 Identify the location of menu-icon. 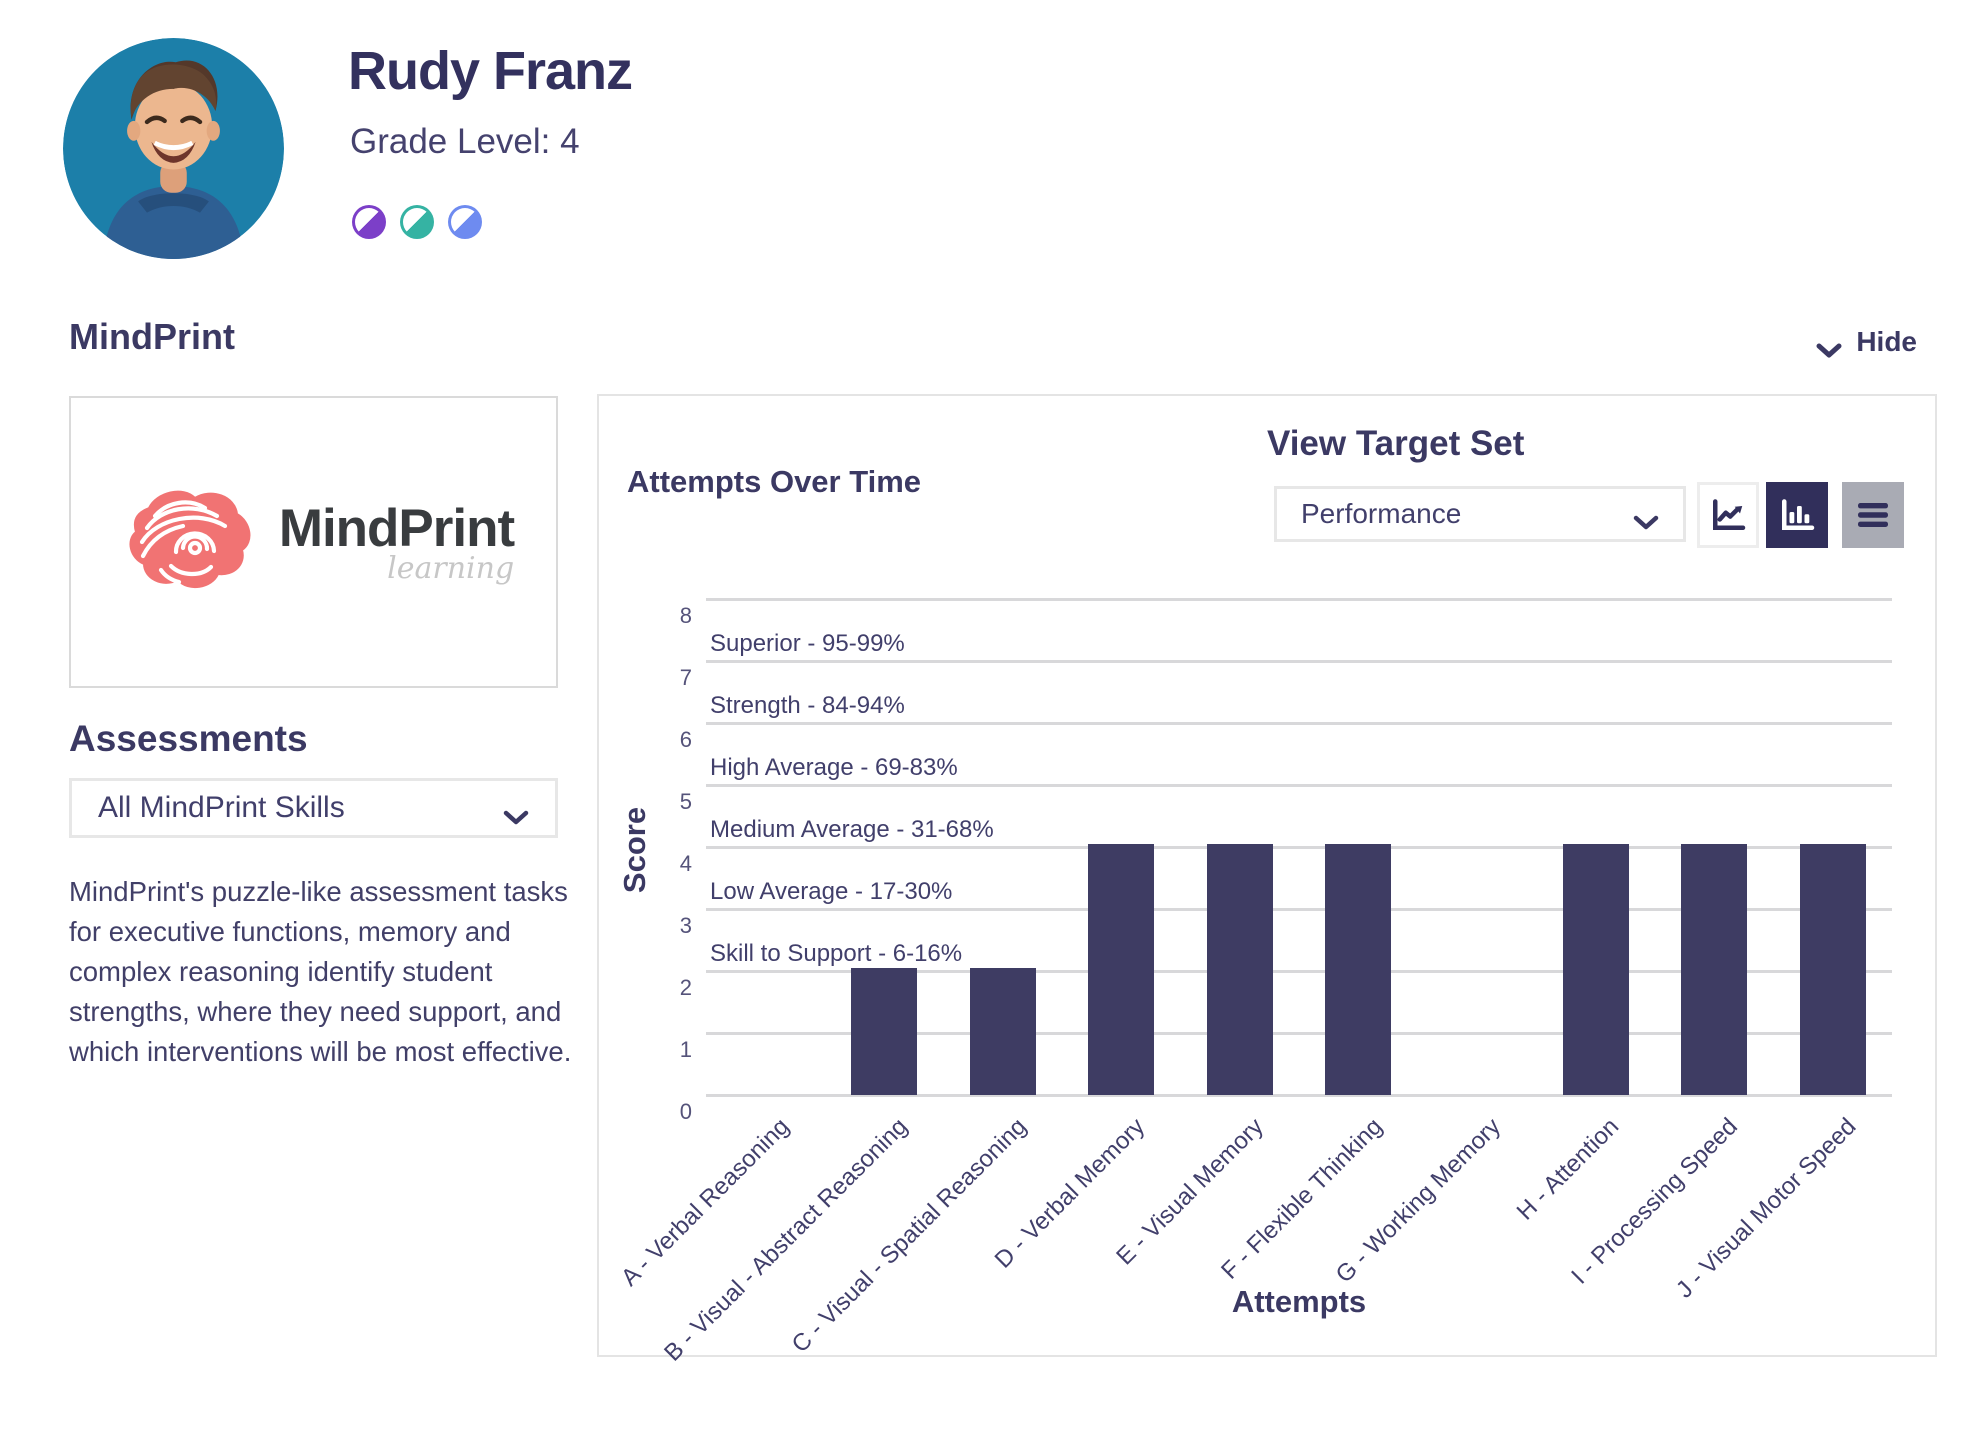
(1873, 515).